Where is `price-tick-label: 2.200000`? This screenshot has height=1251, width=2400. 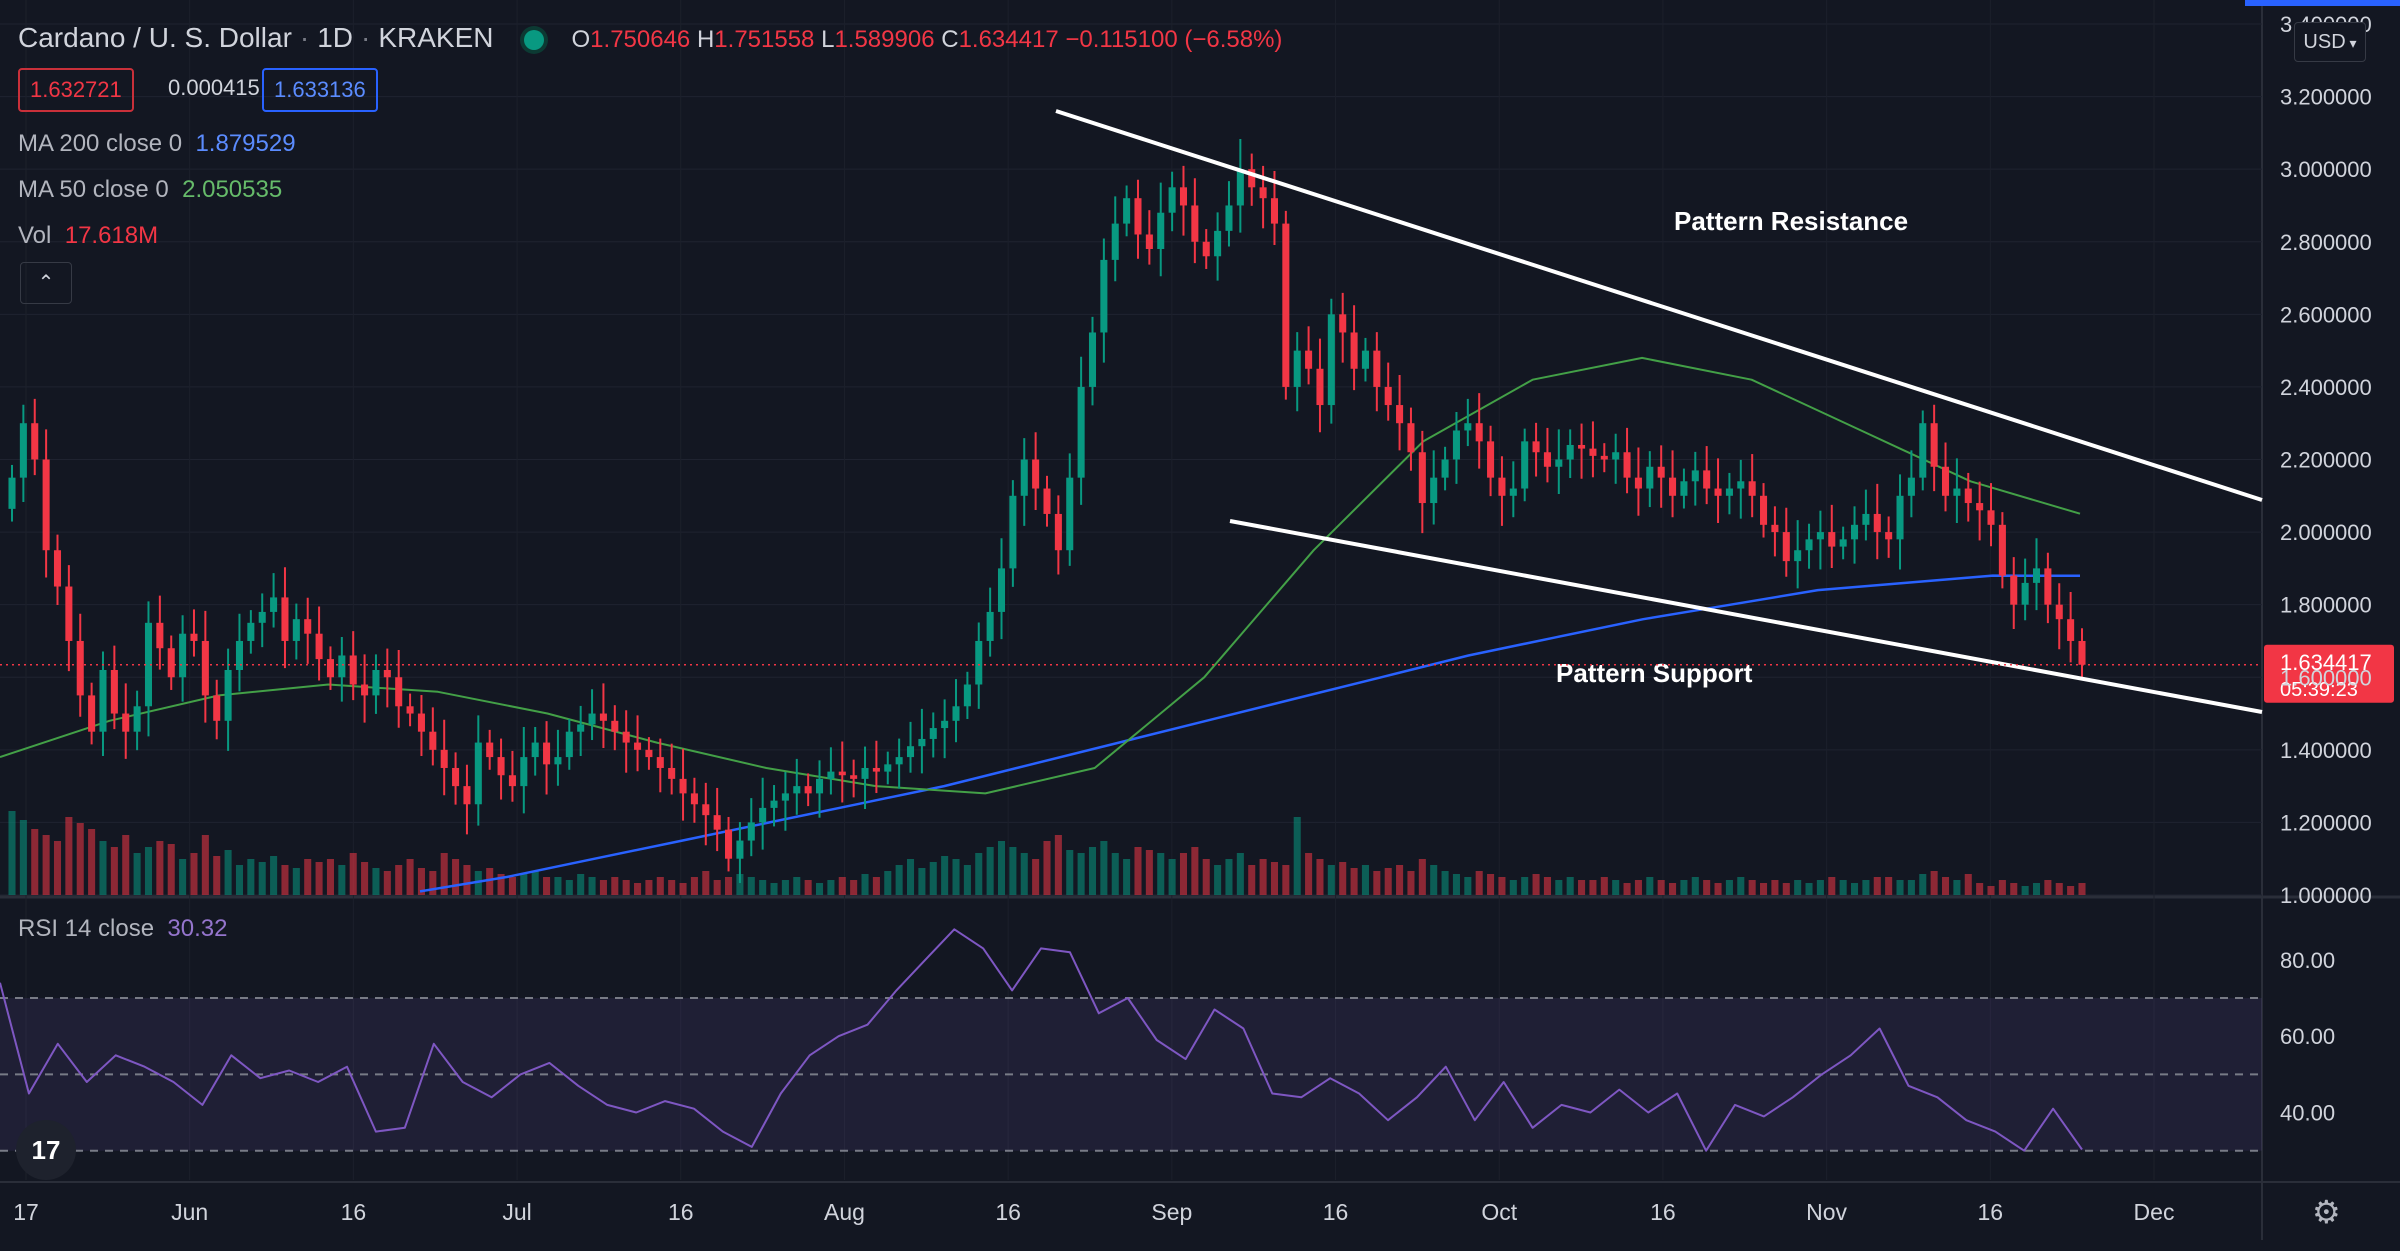 price-tick-label: 2.200000 is located at coordinates (2326, 460).